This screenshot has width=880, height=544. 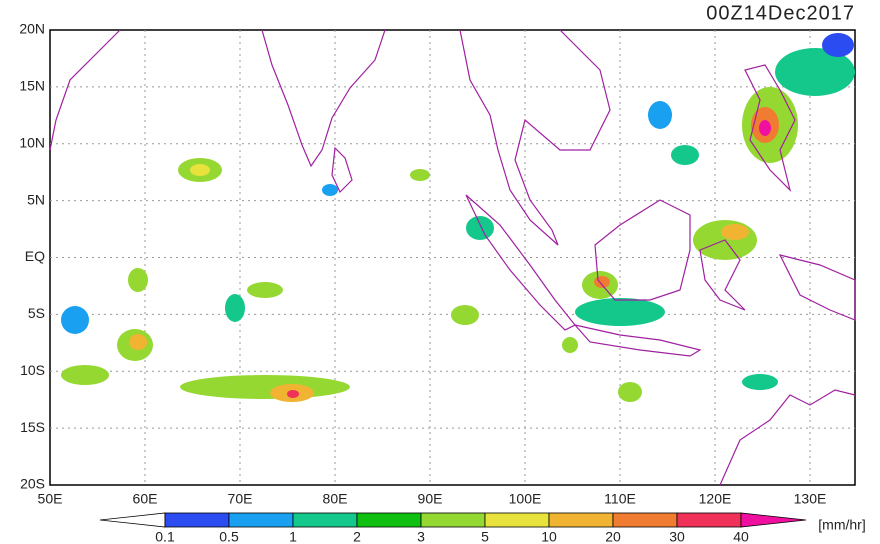 I want to click on longitude-label: 130E, so click(x=810, y=499).